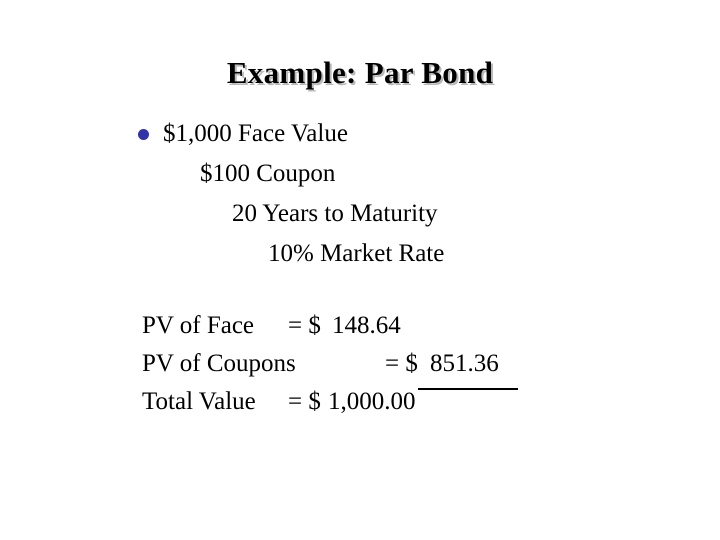 The height and width of the screenshot is (540, 720). What do you see at coordinates (468, 389) in the screenshot?
I see `subtotal-divider` at bounding box center [468, 389].